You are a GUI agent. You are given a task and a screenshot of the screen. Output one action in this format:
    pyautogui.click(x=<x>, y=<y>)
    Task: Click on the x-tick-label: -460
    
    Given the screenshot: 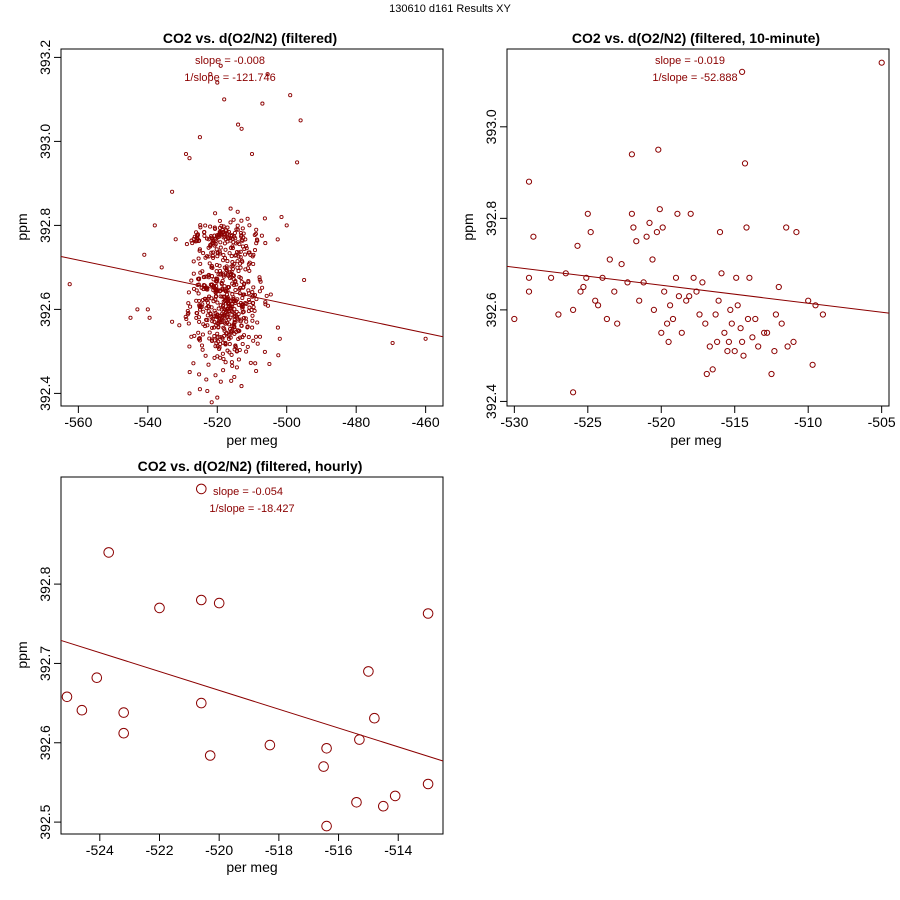 What is the action you would take?
    pyautogui.click(x=426, y=422)
    